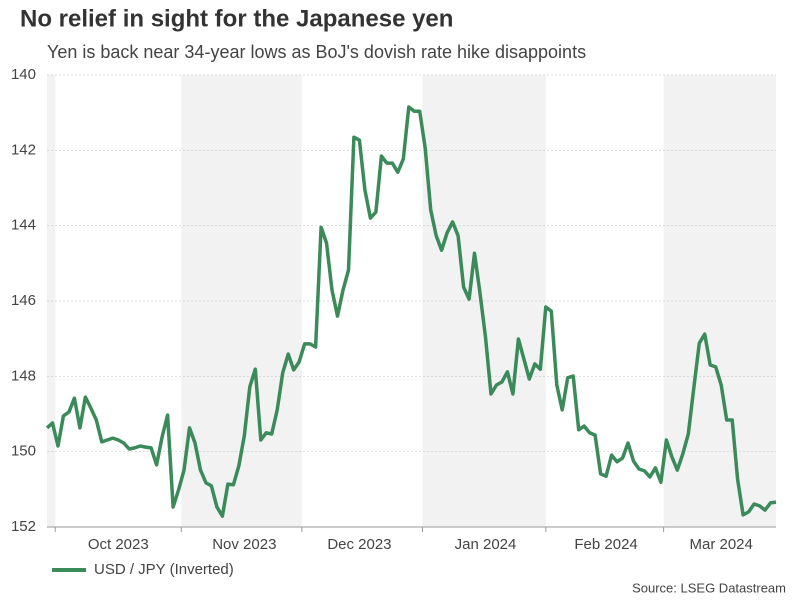  Describe the element at coordinates (709, 587) in the screenshot. I see `source: Source: LSEG Datastream` at that location.